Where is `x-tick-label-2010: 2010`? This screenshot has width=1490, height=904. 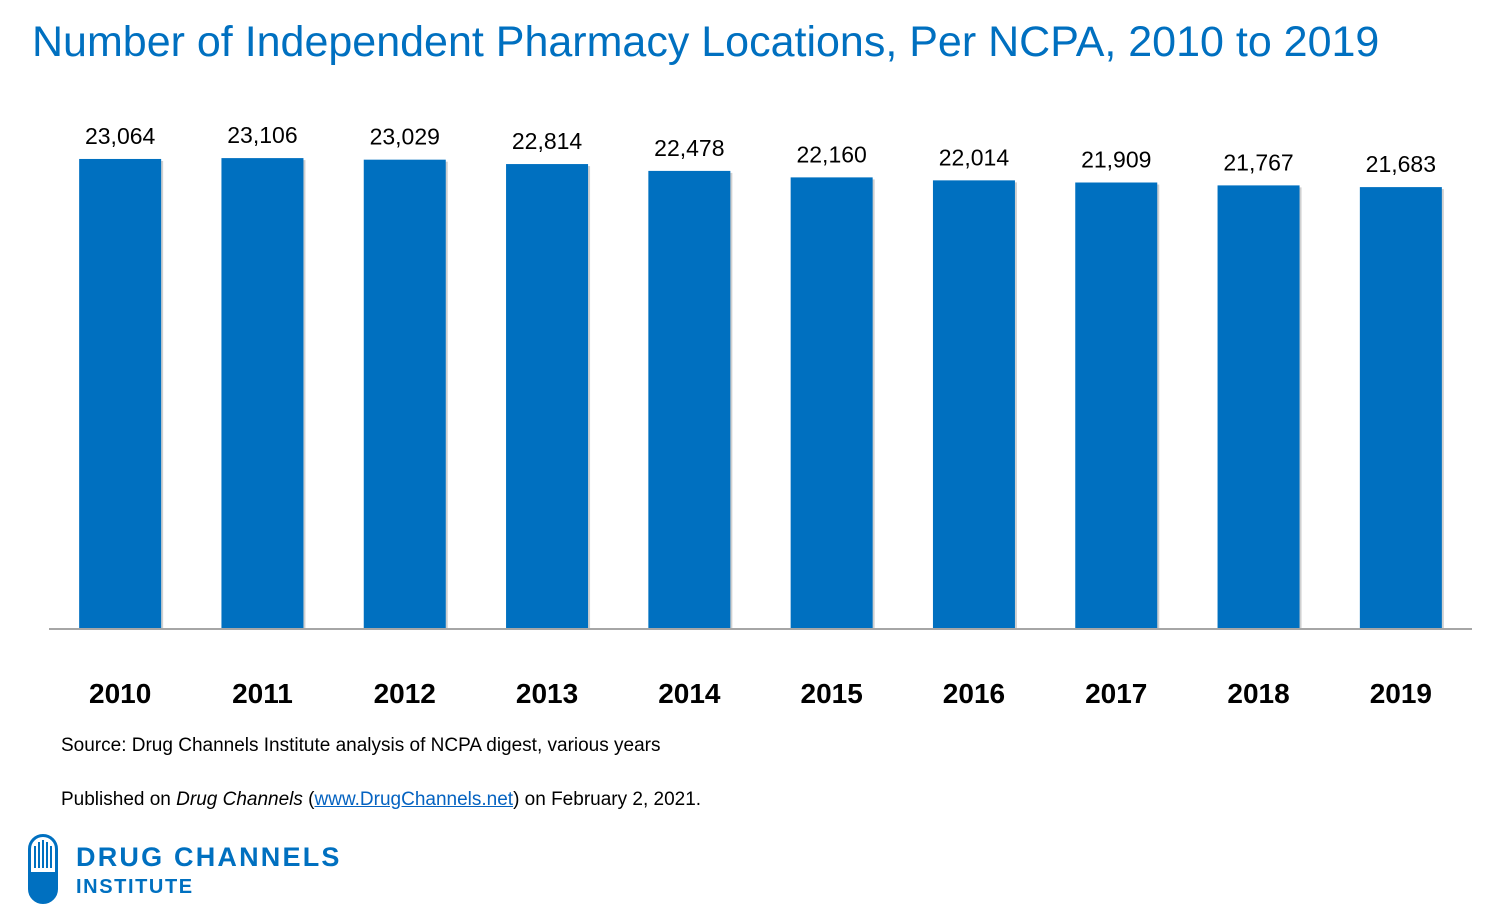 x-tick-label-2010: 2010 is located at coordinates (120, 693).